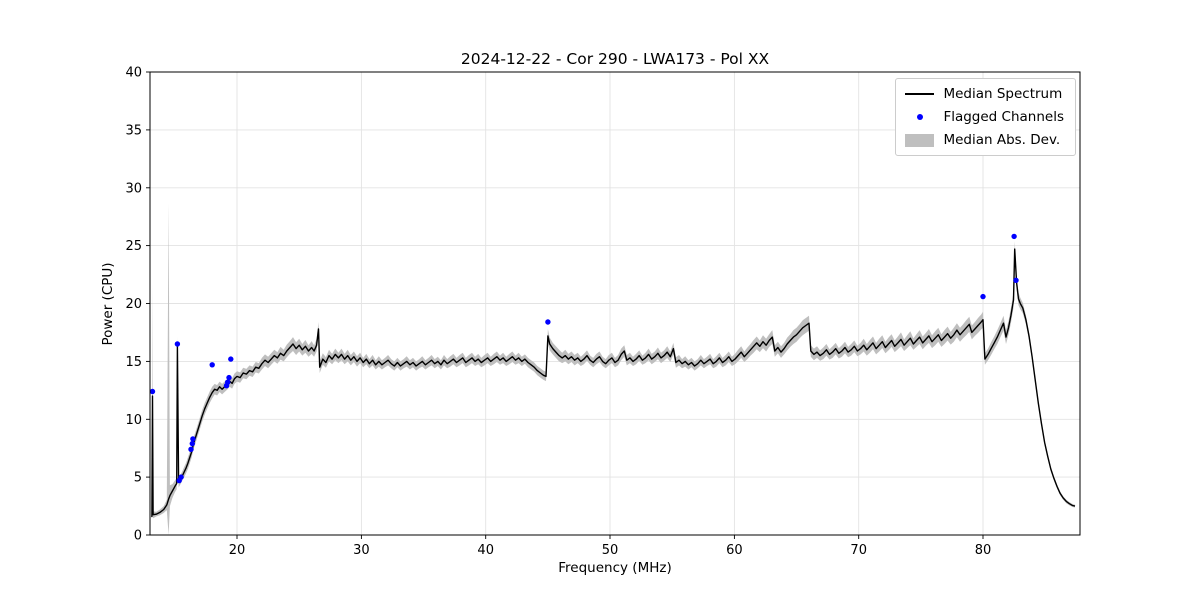 The image size is (1200, 600). Describe the element at coordinates (138, 478) in the screenshot. I see `y-tick-label: 5` at that location.